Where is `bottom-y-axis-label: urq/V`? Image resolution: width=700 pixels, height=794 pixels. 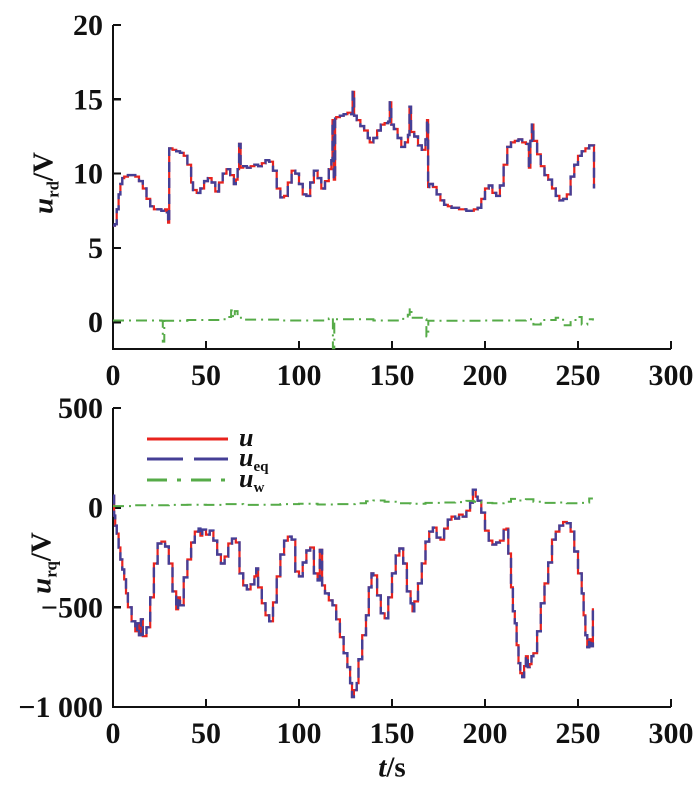
bottom-y-axis-label: urq/V is located at coordinates (43, 563).